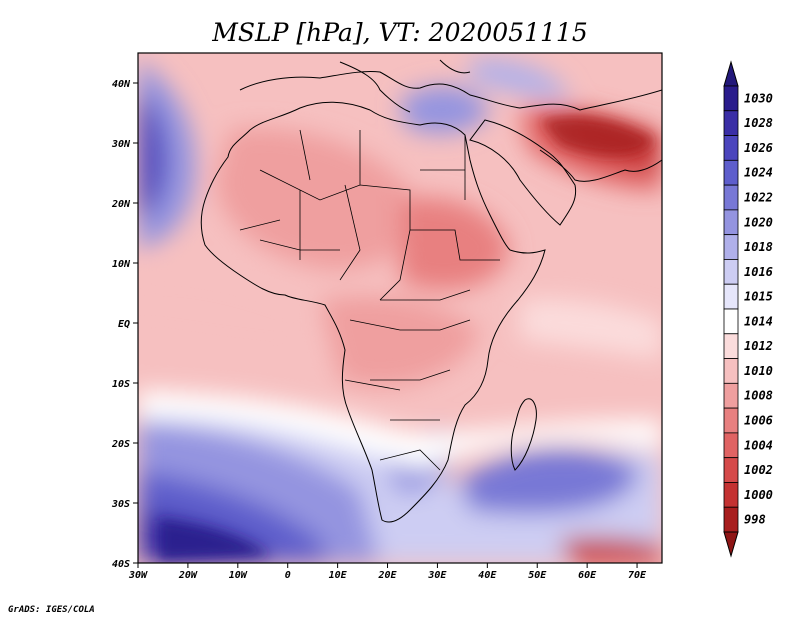  I want to click on colorbar-label: 1024, so click(758, 173).